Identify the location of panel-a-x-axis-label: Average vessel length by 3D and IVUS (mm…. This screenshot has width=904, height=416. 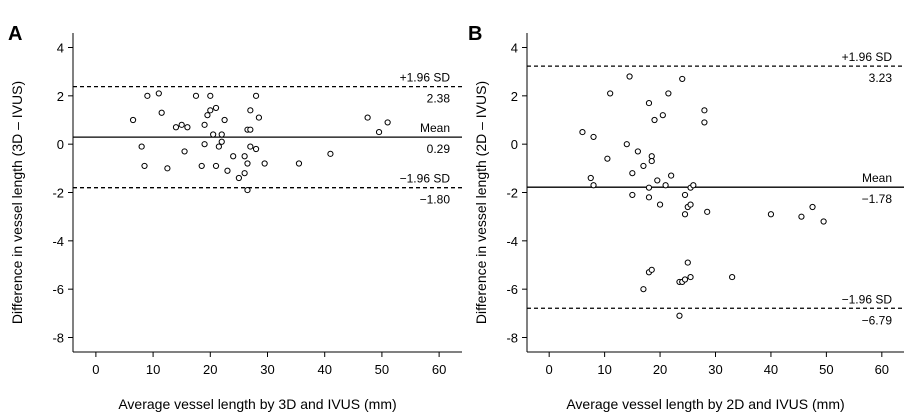
(257, 404).